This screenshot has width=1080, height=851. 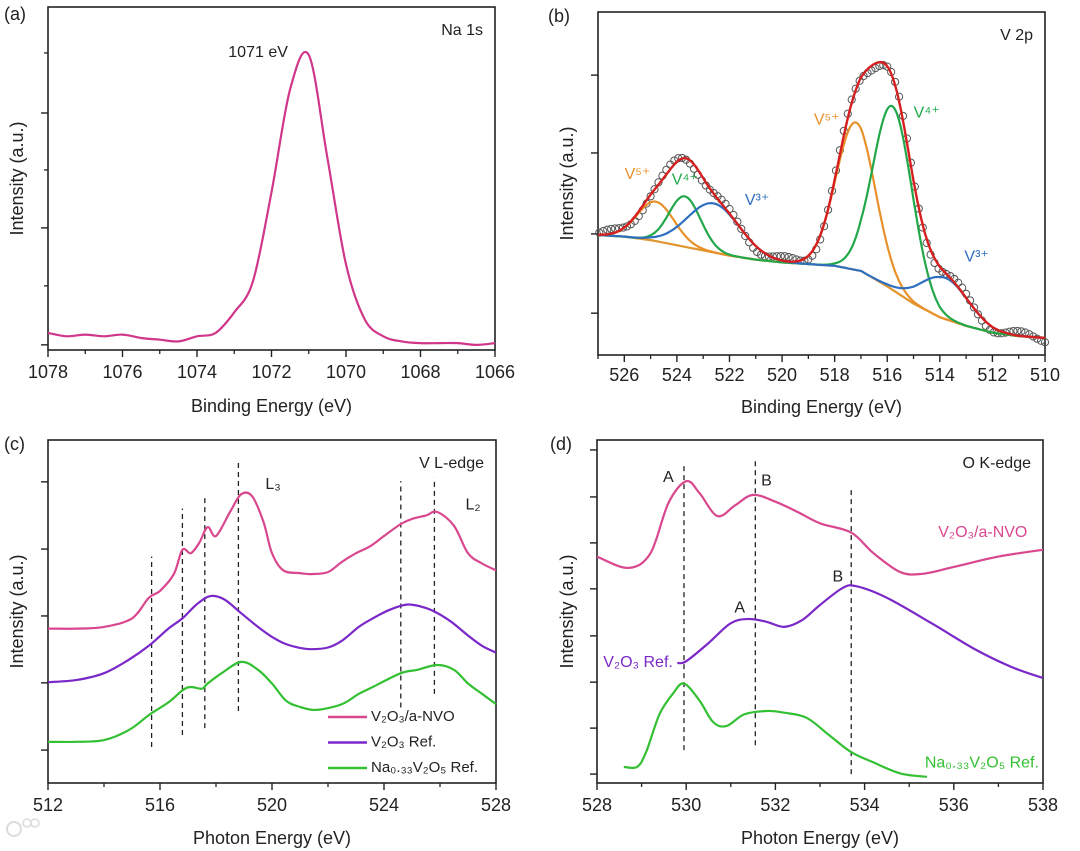 I want to click on panel-letter: (c), so click(x=14, y=444).